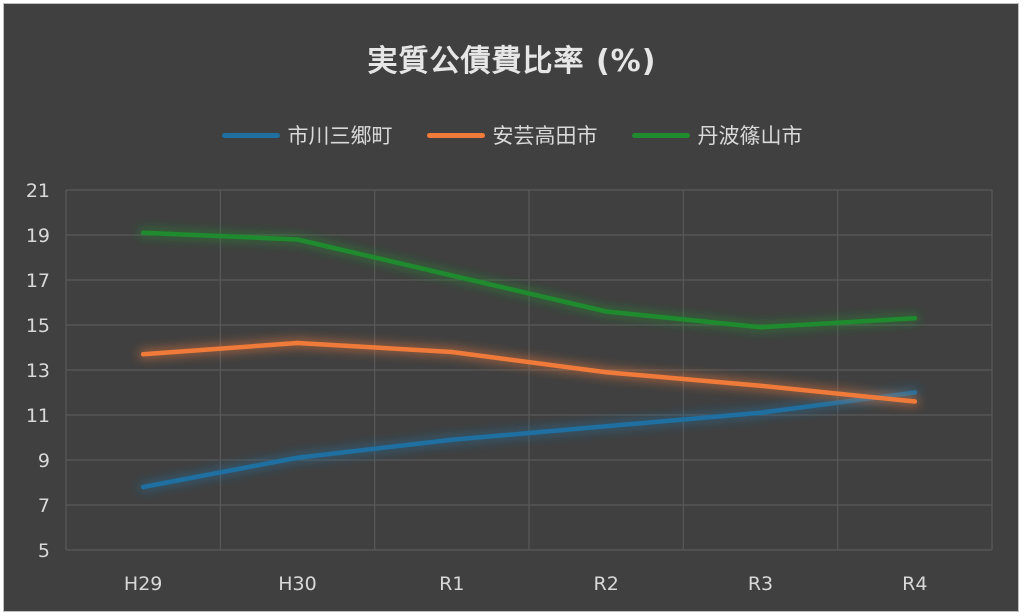  What do you see at coordinates (451, 584) in the screenshot?
I see `x-tick-label: R1` at bounding box center [451, 584].